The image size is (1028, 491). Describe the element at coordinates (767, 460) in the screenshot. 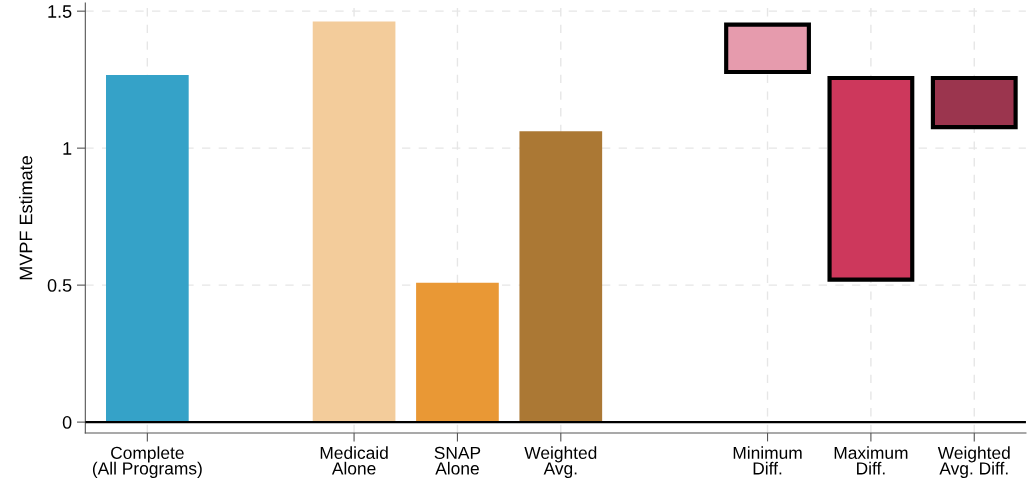

I see `x-tick-label: Minimum Diff.` at that location.